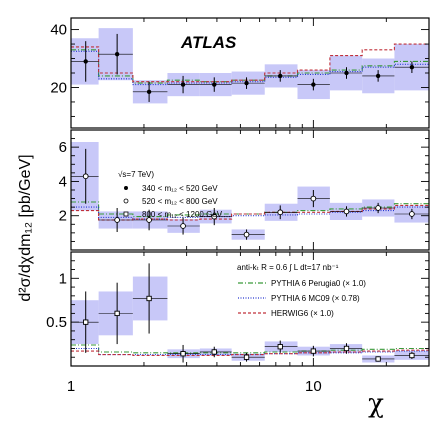 Image resolution: width=440 pixels, height=422 pixels. I want to click on atlas-label: ATLAS, so click(208, 42).